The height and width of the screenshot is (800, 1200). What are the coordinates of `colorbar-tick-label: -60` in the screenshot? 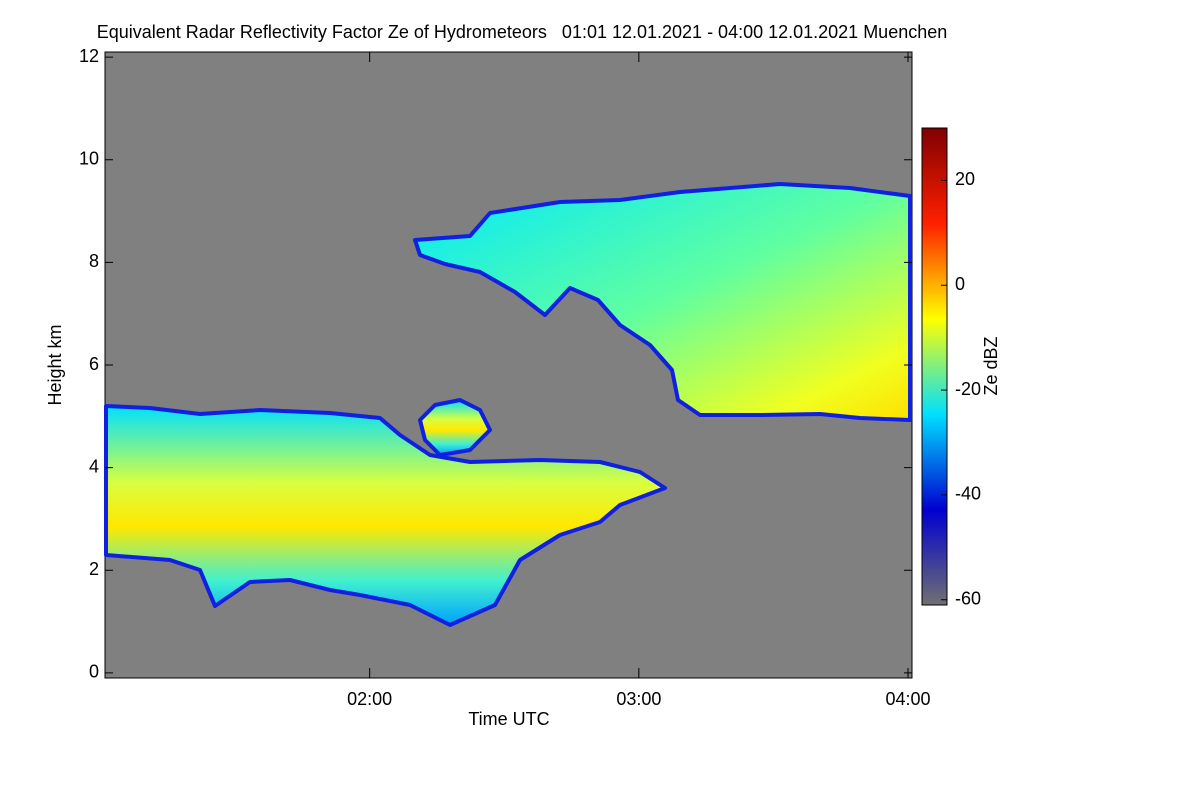 It's located at (968, 599).